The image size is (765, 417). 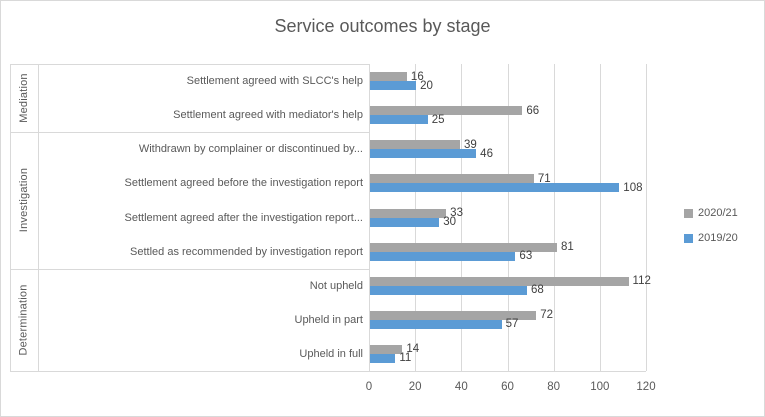 What do you see at coordinates (438, 119) in the screenshot?
I see `data-label: 25` at bounding box center [438, 119].